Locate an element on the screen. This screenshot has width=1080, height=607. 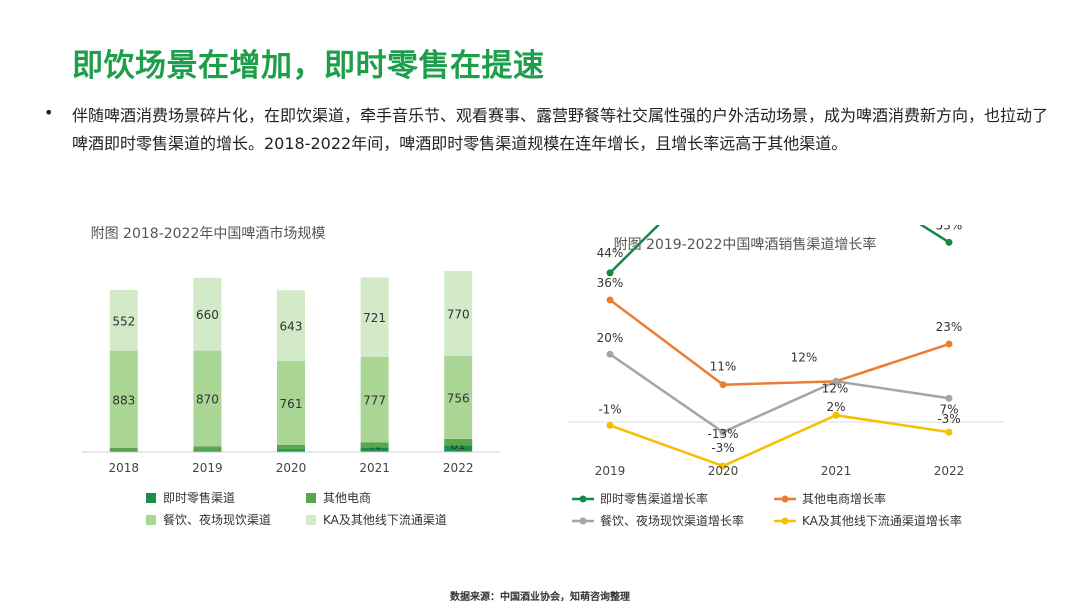
legend-label: KA及其他线下流通渠道增长率 is located at coordinates (882, 520).